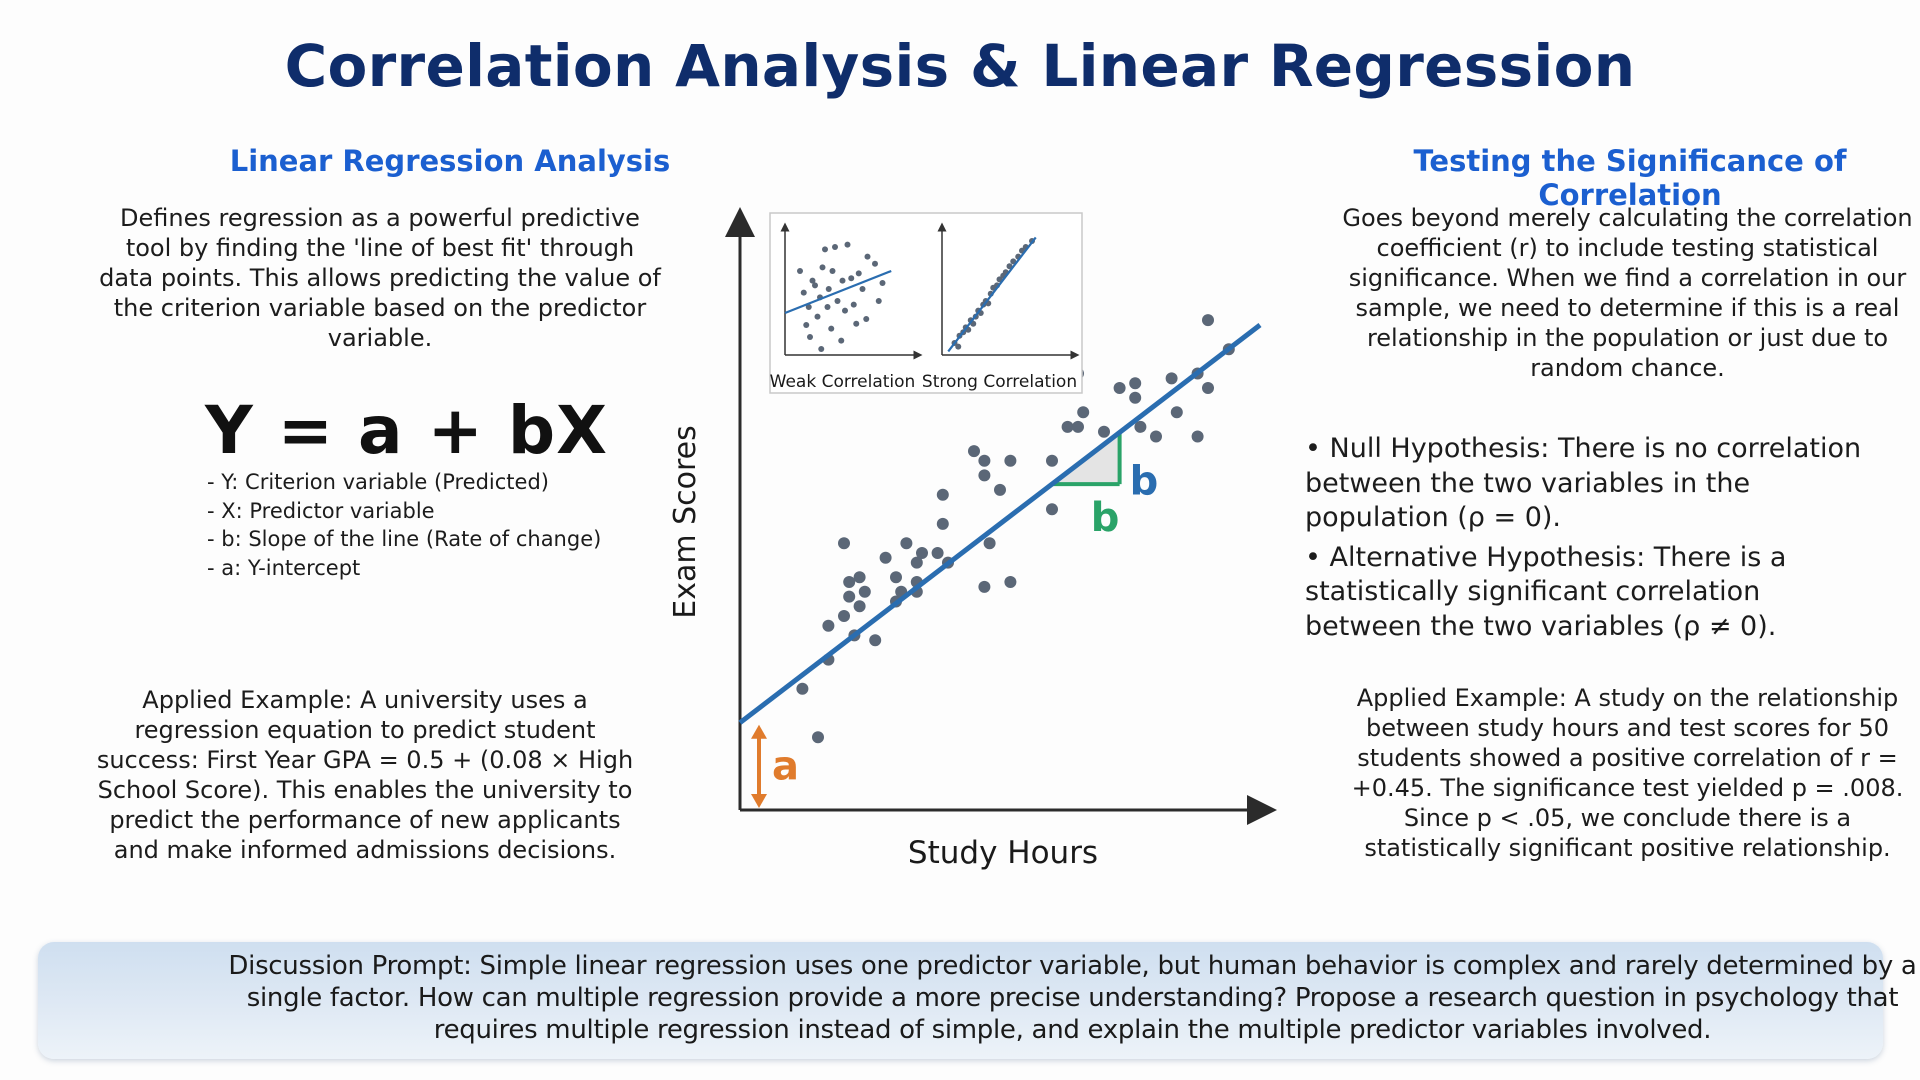 This screenshot has height=1080, width=1920. I want to click on inset-frame, so click(926, 303).